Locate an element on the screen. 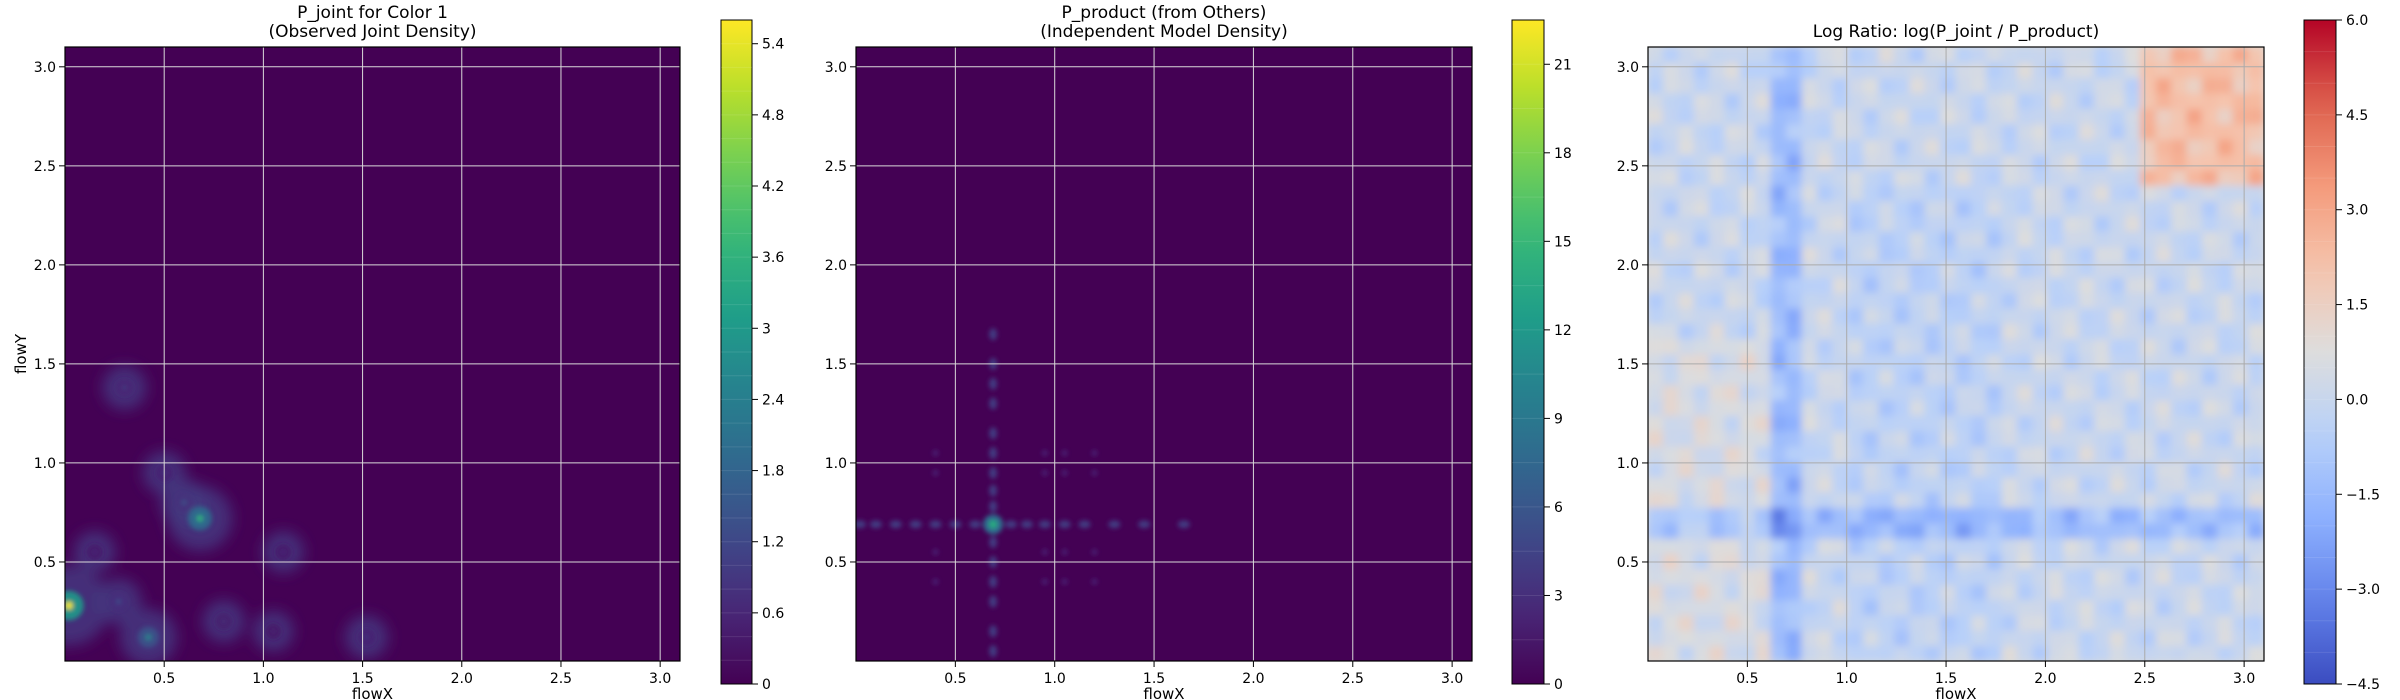 The image size is (2400, 700). colorbar-tick-label: 4.5 is located at coordinates (2357, 116).